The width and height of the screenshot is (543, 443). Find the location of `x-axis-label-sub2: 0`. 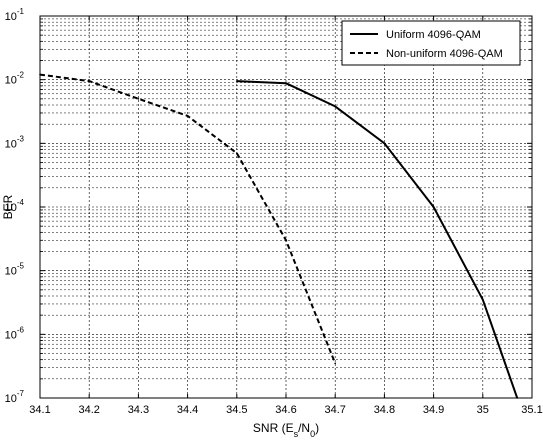

x-axis-label-sub2: 0 is located at coordinates (312, 434).